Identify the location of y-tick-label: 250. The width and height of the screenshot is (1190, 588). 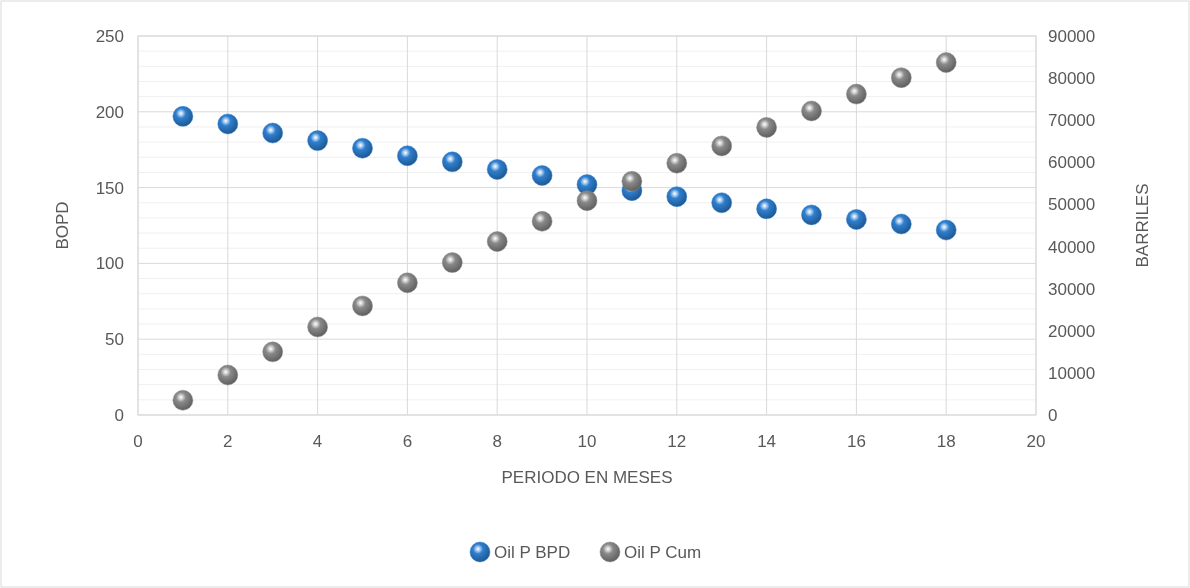
(109, 36).